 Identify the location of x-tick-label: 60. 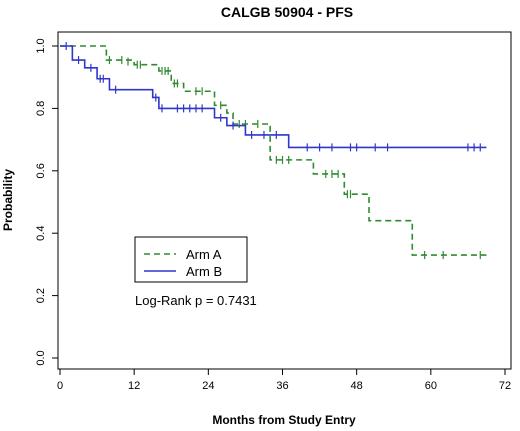
(431, 386).